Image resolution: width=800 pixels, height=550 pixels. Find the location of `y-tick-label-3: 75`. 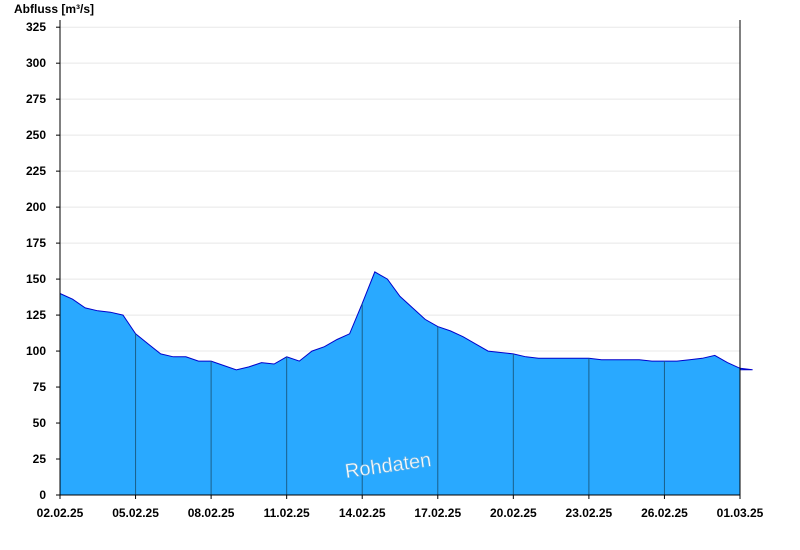

y-tick-label-3: 75 is located at coordinates (40, 387).